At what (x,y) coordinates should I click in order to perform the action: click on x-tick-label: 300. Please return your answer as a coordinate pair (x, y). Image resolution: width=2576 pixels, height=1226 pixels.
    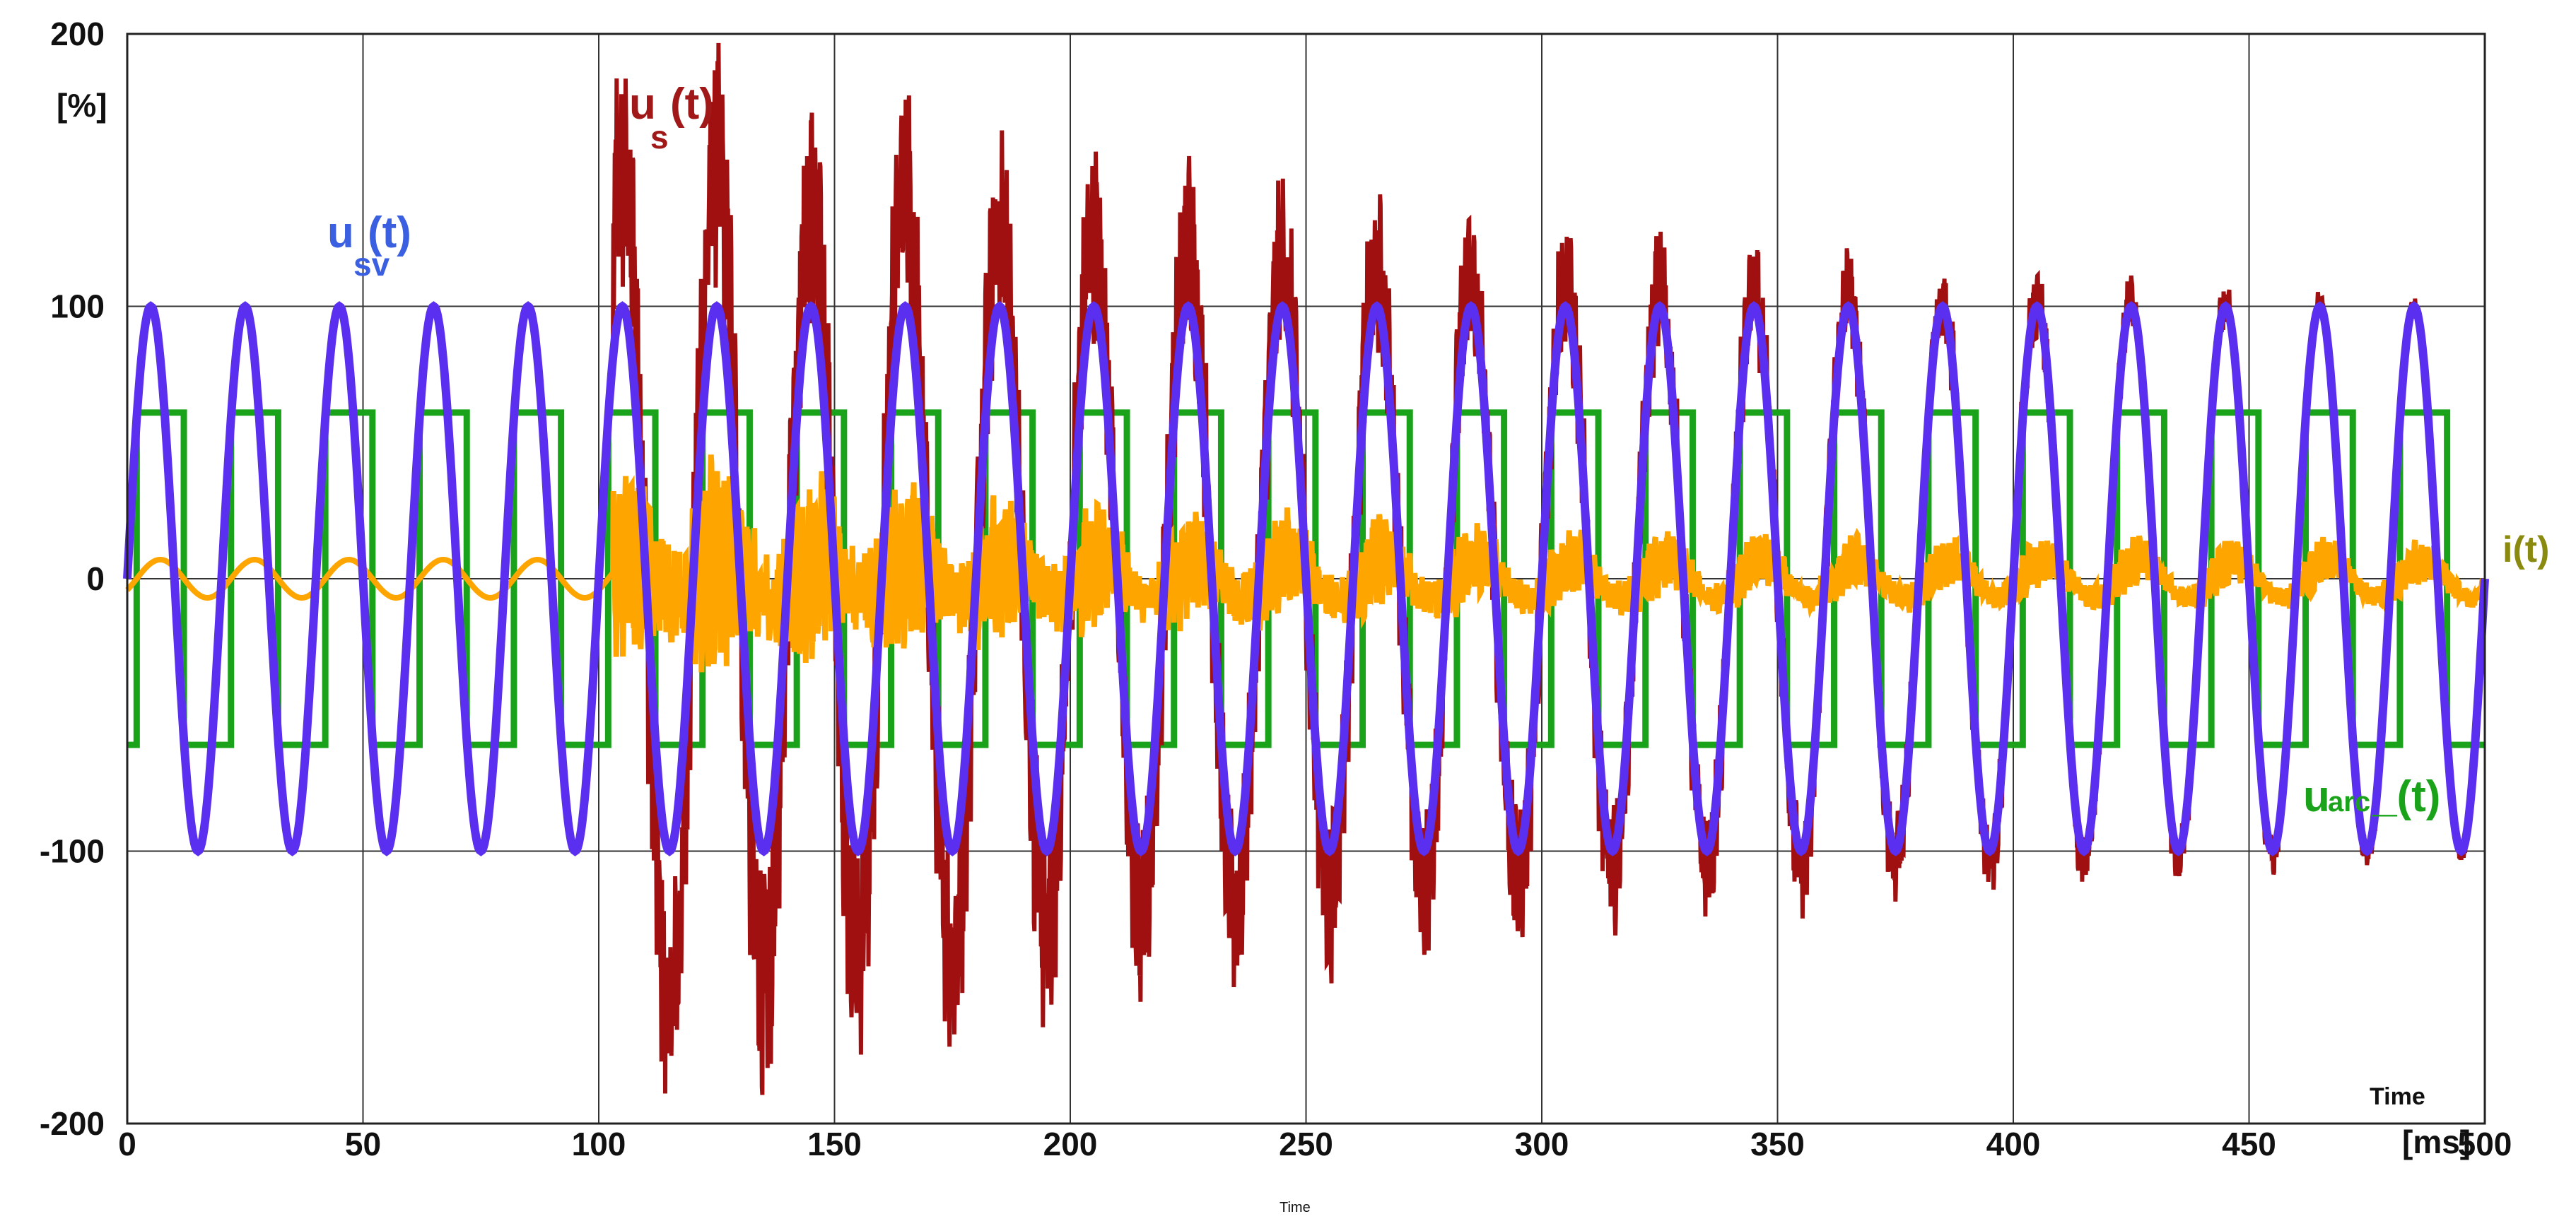
    Looking at the image, I should click on (1542, 1144).